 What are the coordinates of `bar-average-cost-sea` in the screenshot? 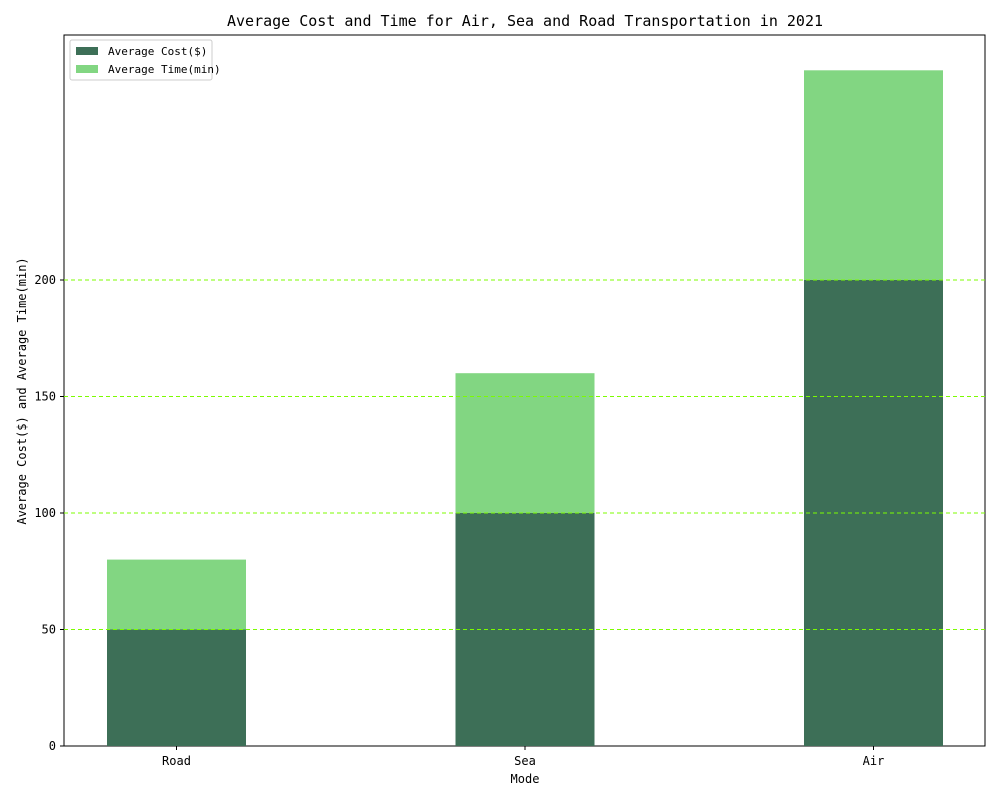 It's located at (525, 629).